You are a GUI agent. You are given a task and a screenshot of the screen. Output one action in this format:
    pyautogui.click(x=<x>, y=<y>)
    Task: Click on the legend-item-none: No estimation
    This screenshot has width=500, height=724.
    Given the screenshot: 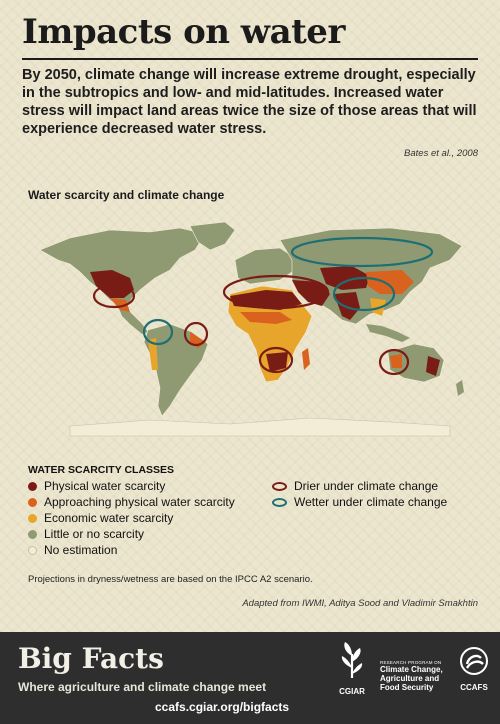 What is the action you would take?
    pyautogui.click(x=72, y=550)
    